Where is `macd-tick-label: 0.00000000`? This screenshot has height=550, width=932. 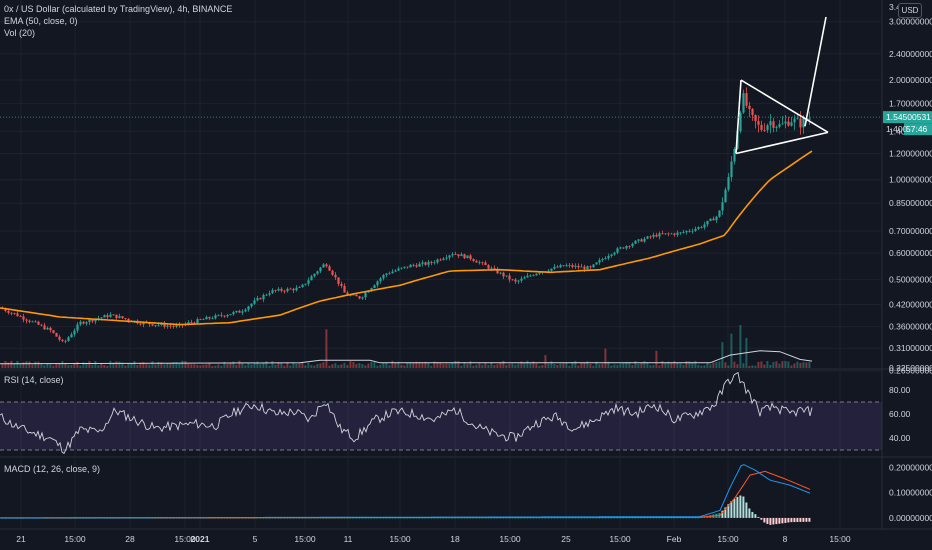
macd-tick-label: 0.00000000 is located at coordinates (910, 518).